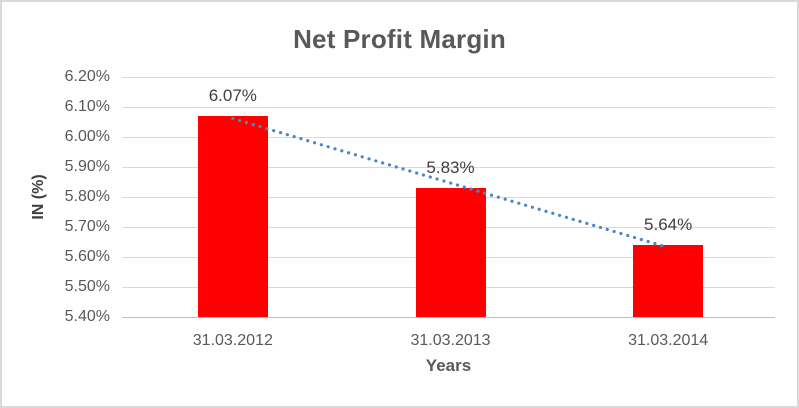  I want to click on y-axis-tick-label: 6.10%, so click(87, 106).